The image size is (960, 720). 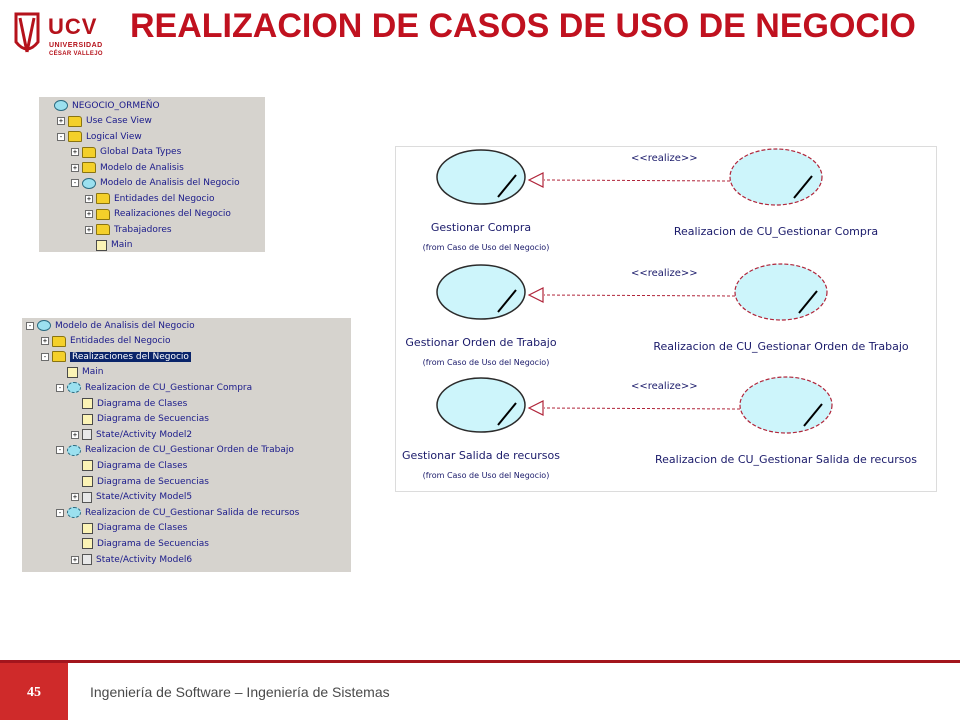 What do you see at coordinates (76, 45) in the screenshot?
I see `logo-subtitle-1: UNIVERSIDAD` at bounding box center [76, 45].